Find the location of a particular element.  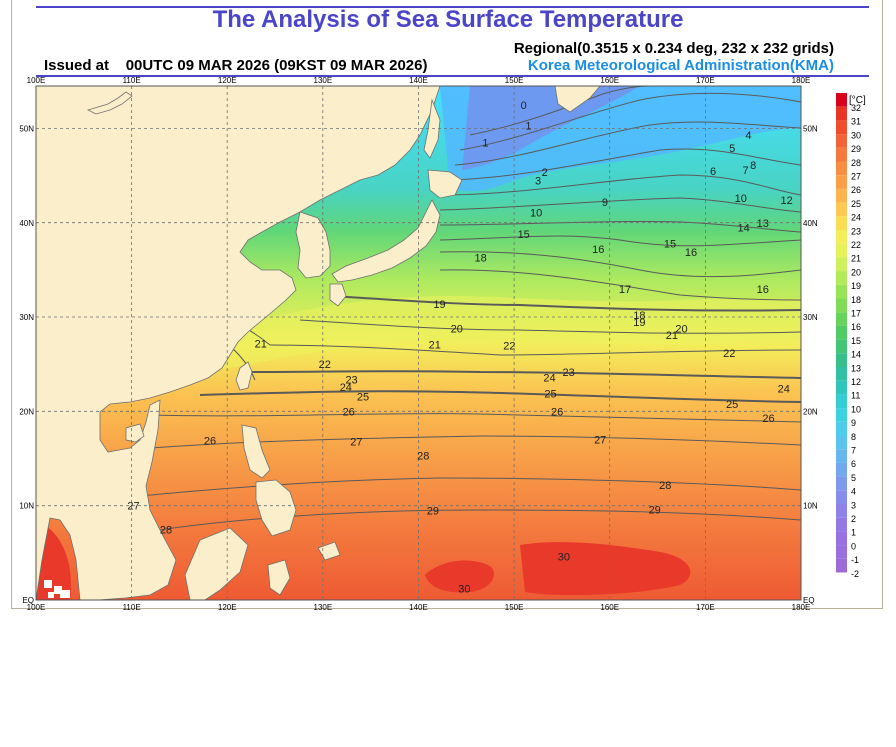

hainan is located at coordinates (135, 433).